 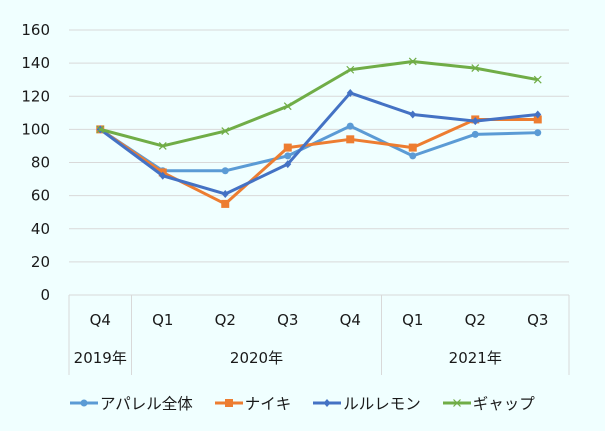 What do you see at coordinates (302, 403) in the screenshot?
I see `legend: アパレル全体 ナイキ ルルレモン ギャップ` at bounding box center [302, 403].